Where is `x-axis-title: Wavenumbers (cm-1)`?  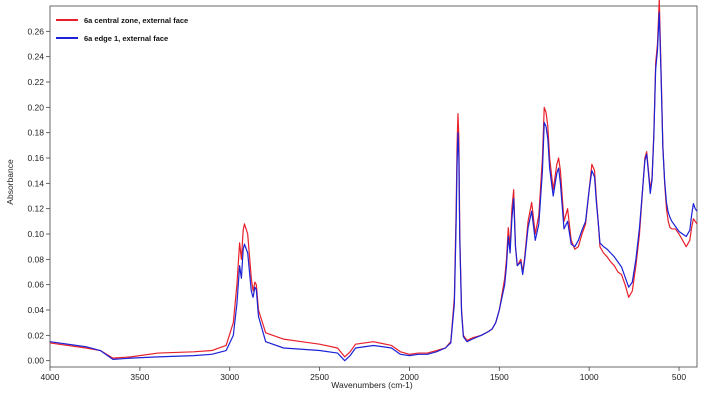 x-axis-title: Wavenumbers (cm-1) is located at coordinates (372, 385).